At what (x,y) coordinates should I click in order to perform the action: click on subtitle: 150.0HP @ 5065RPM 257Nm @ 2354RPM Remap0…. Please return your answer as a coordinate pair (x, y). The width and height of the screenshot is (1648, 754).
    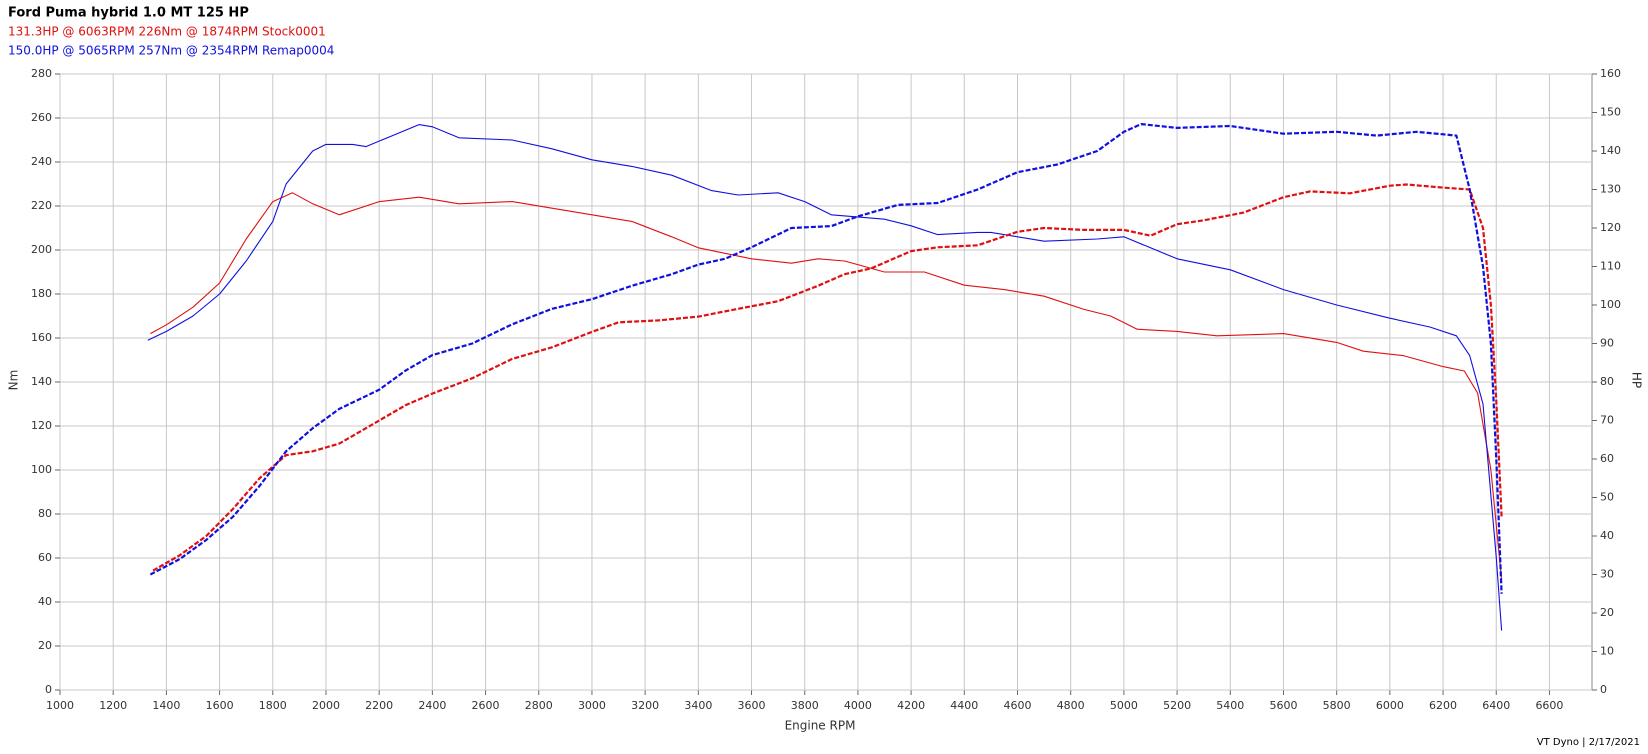
    Looking at the image, I should click on (171, 51).